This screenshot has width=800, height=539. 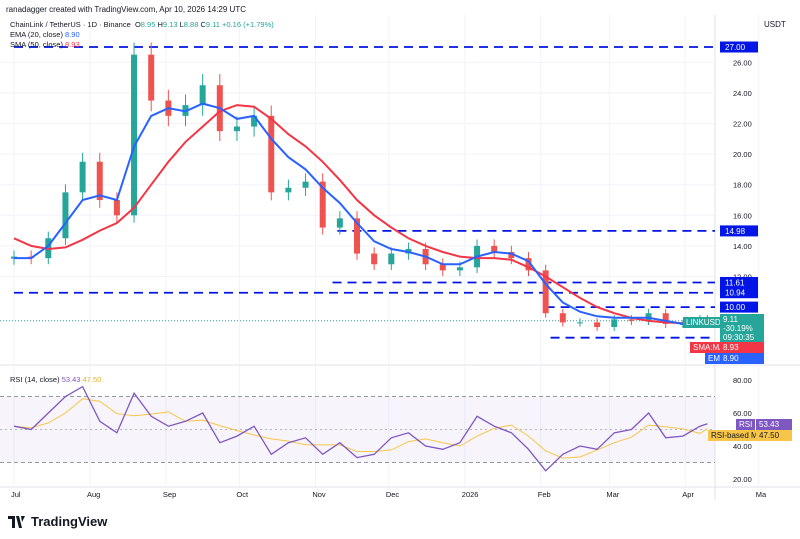 What do you see at coordinates (738, 328) in the screenshot?
I see `price-change-percent: -30.19%` at bounding box center [738, 328].